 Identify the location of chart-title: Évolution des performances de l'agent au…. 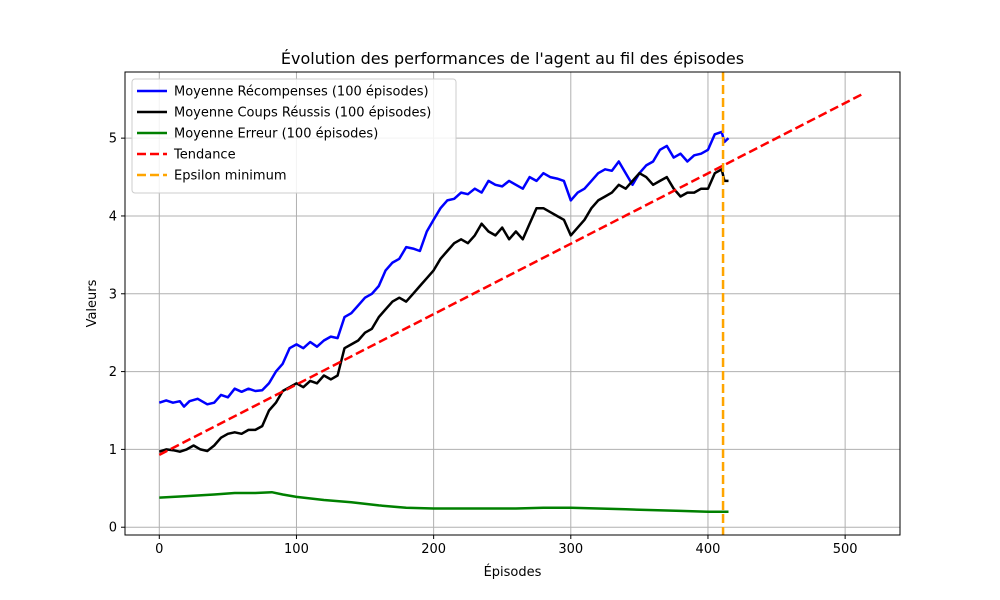
(512, 58).